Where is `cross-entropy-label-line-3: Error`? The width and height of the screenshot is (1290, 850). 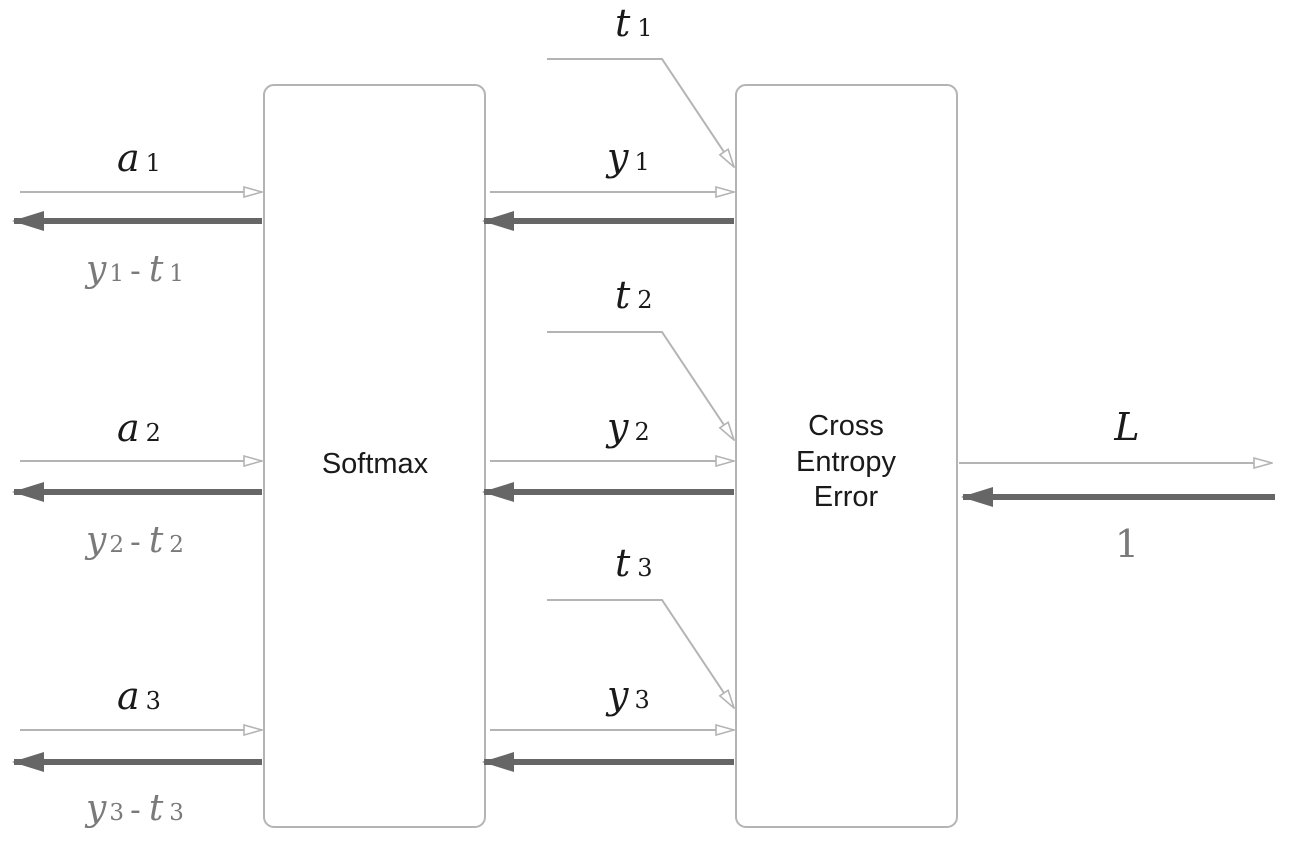 cross-entropy-label-line-3: Error is located at coordinates (846, 497).